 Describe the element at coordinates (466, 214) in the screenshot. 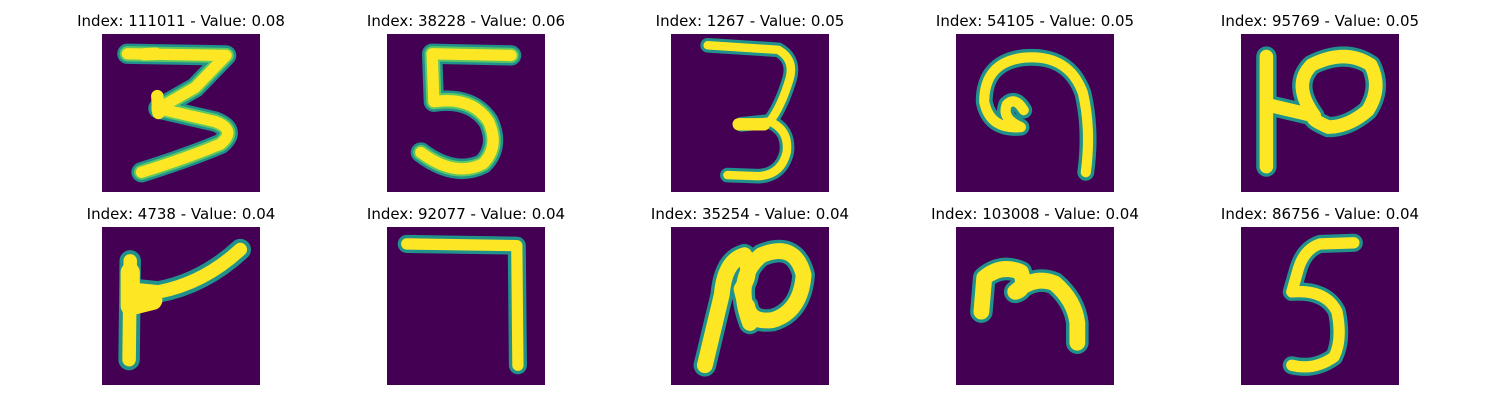

I see `panel-title: Index: 92077 - Value: 0.04` at that location.